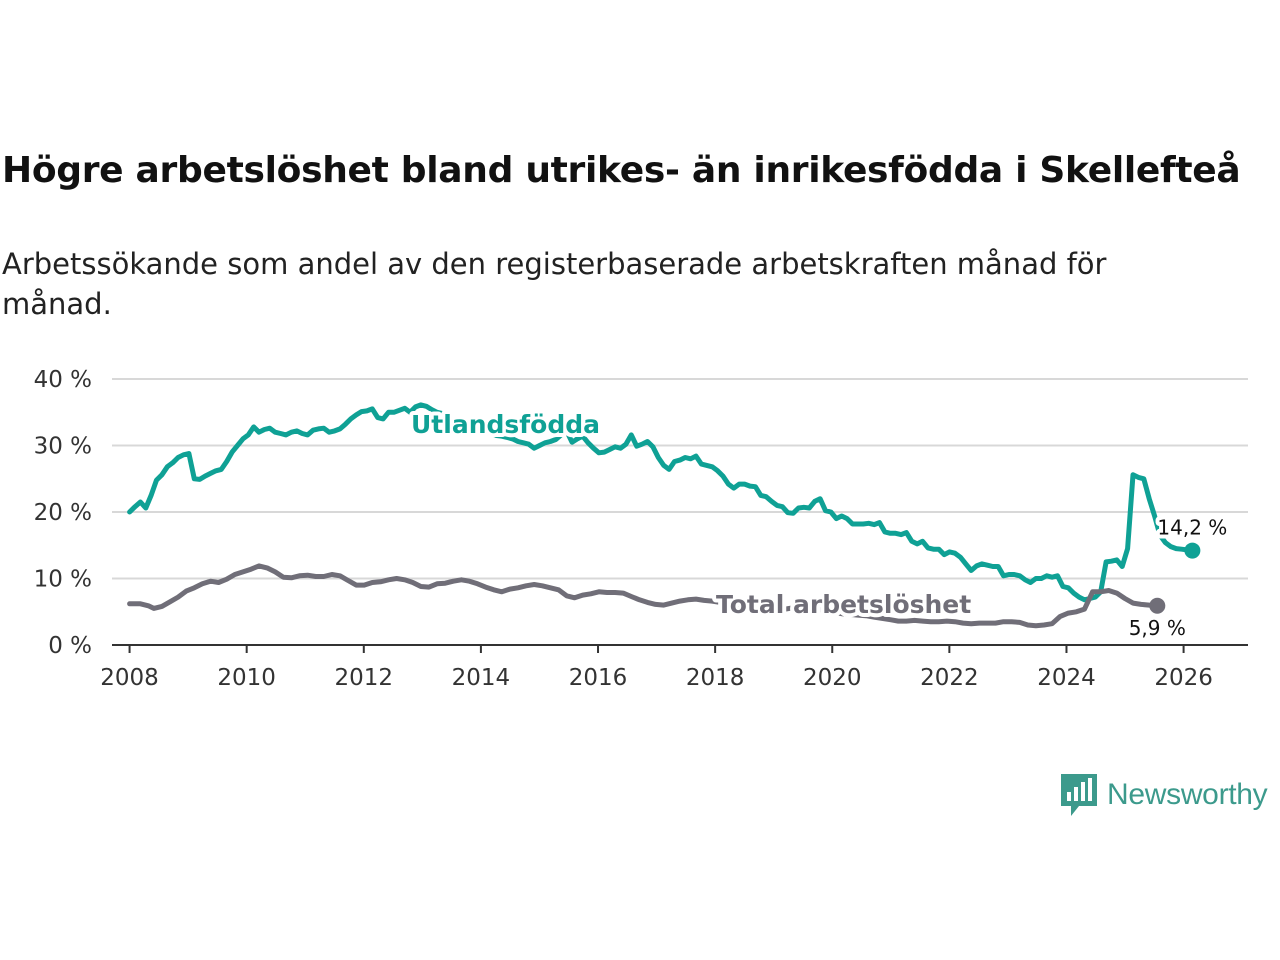 This screenshot has height=960, width=1280. I want to click on y-tick-label: 30 %, so click(63, 447).